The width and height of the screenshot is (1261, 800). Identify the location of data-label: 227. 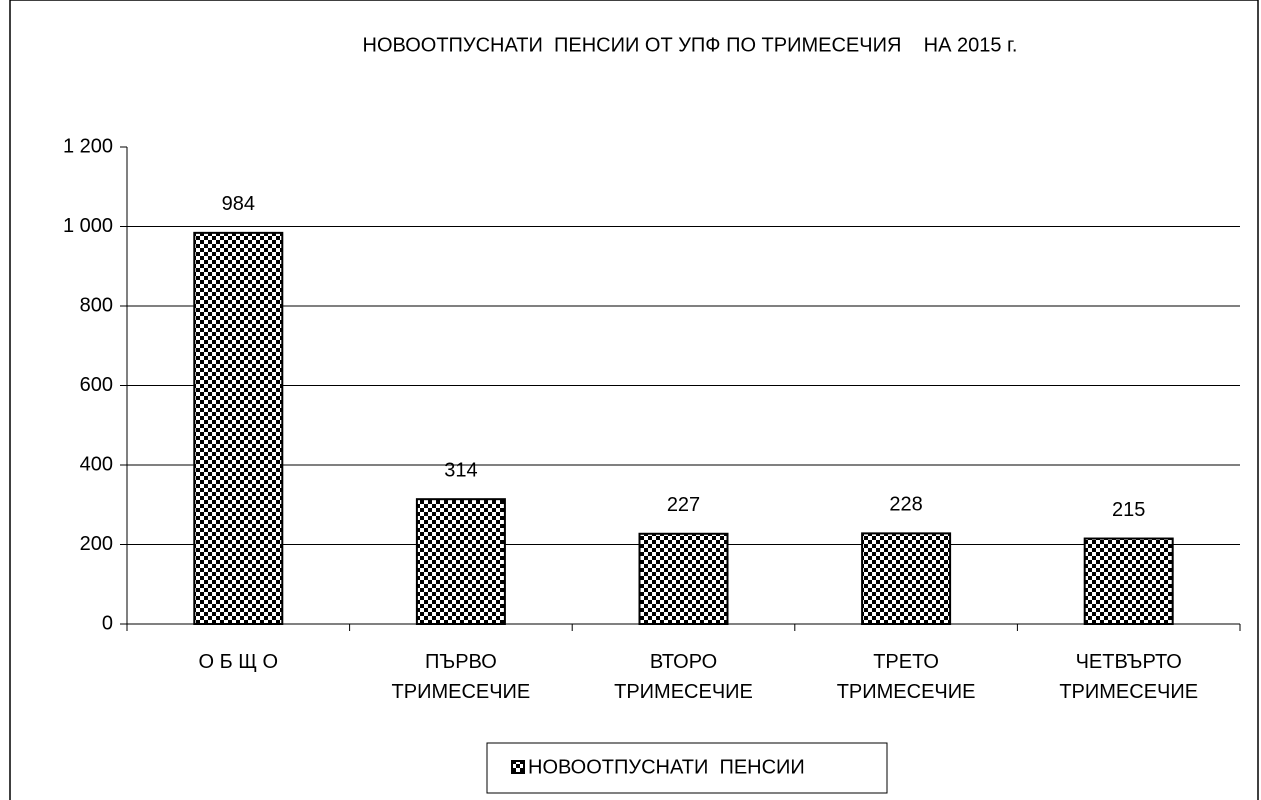
(683, 505).